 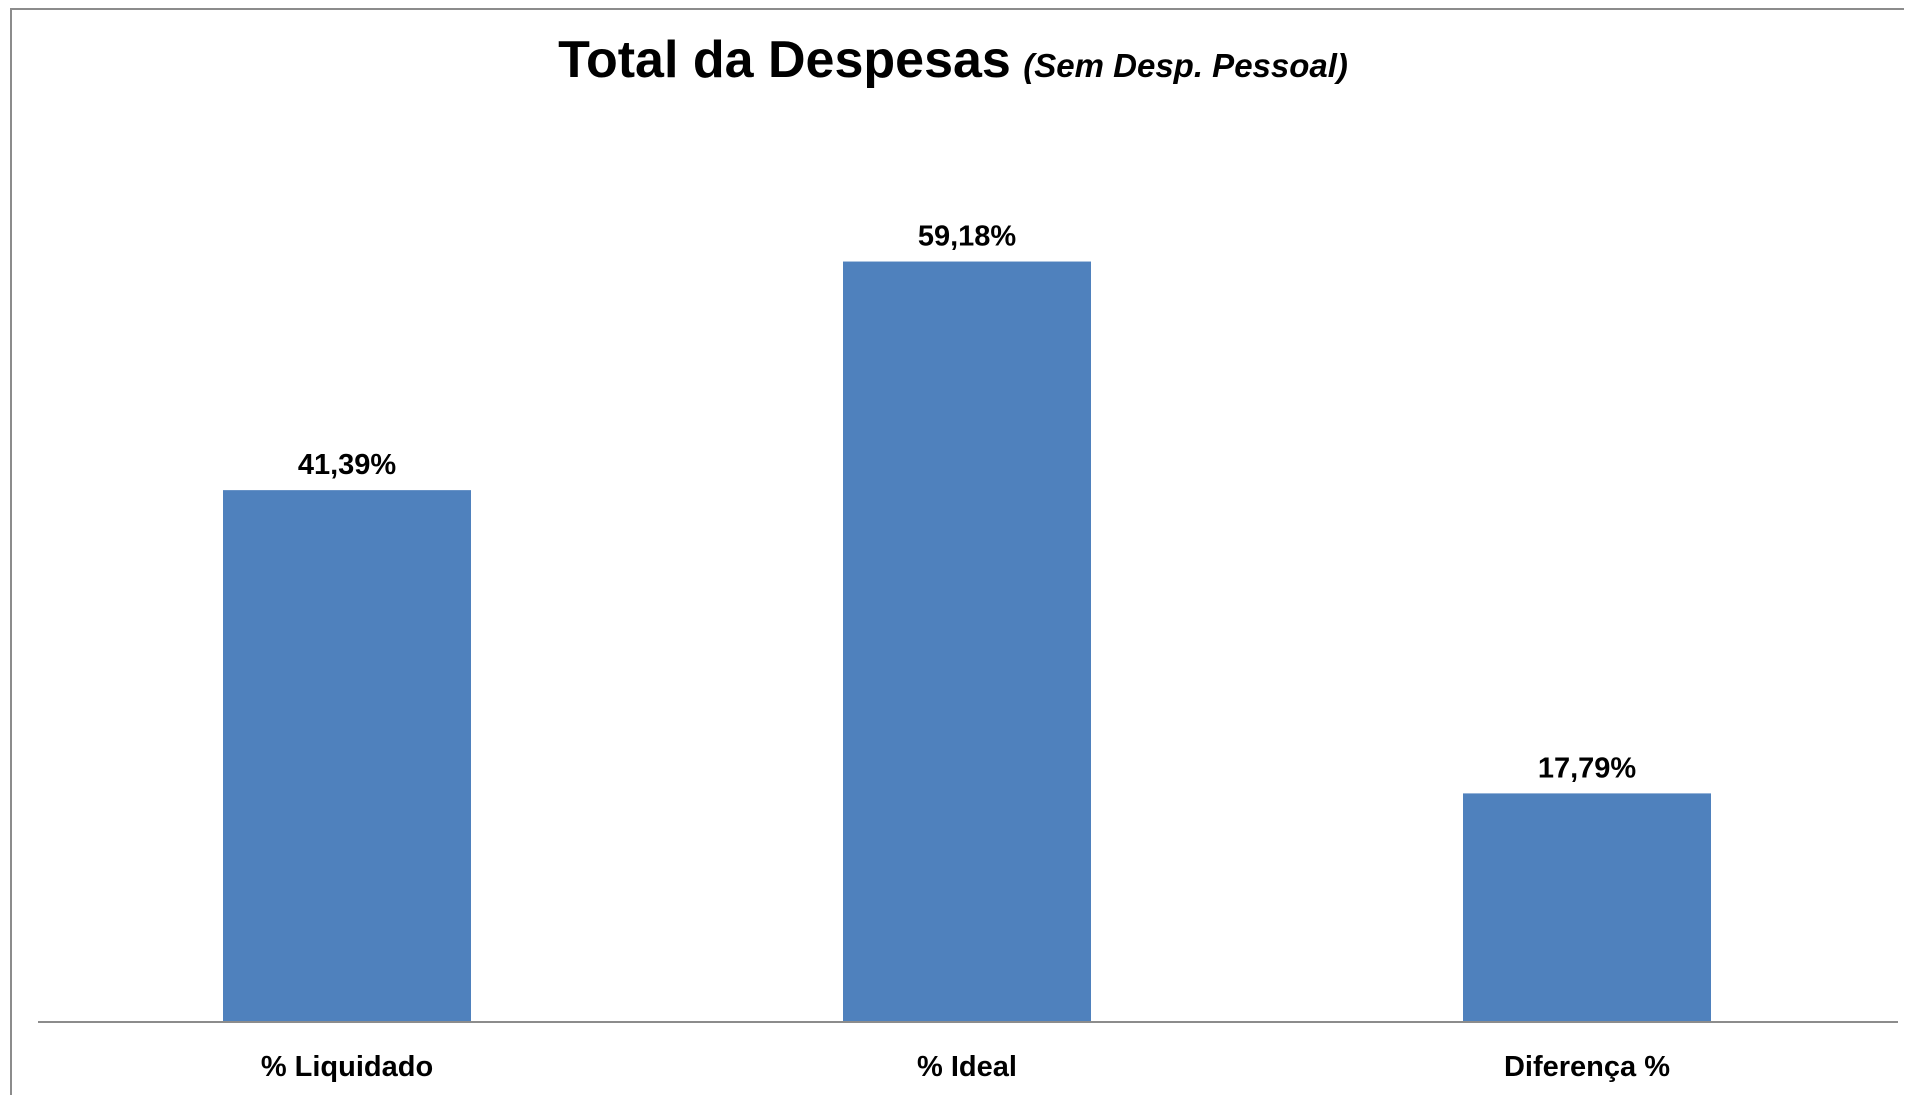 I want to click on category-label-1: % Ideal, so click(x=967, y=1067).